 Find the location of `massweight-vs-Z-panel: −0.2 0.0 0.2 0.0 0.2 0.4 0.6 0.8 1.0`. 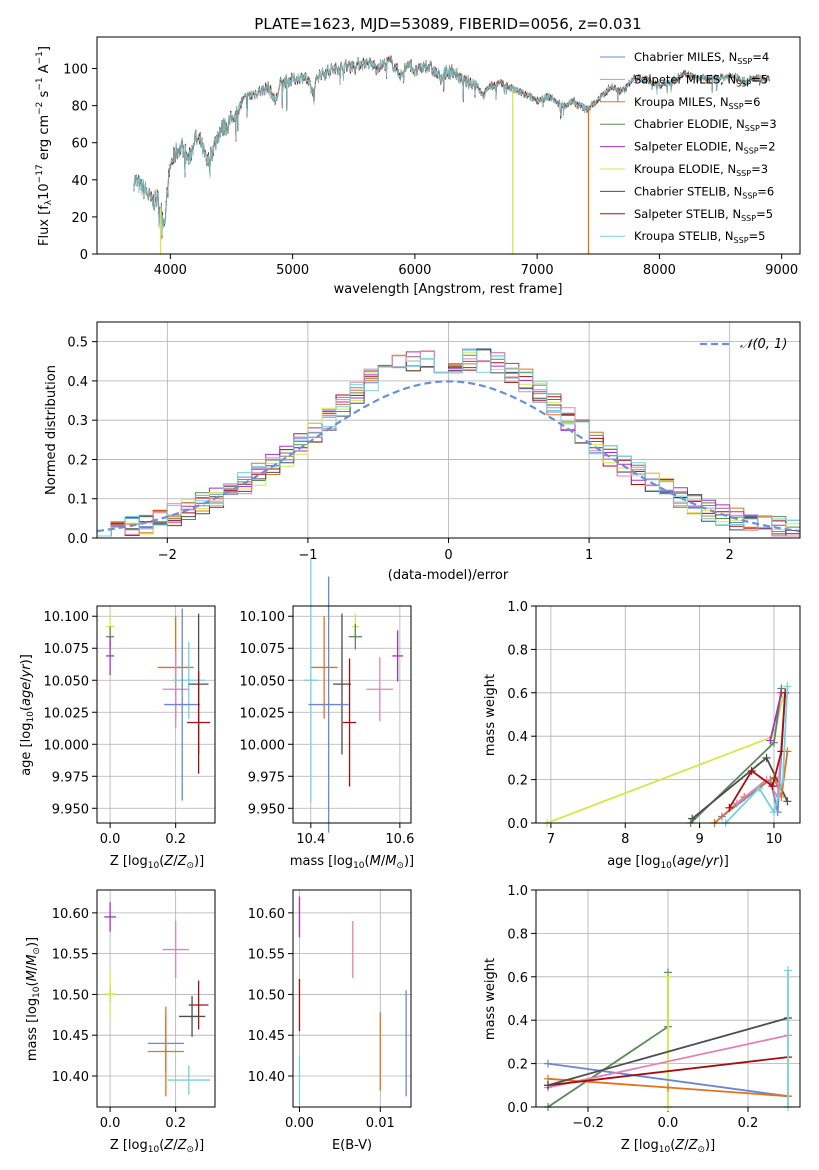

massweight-vs-Z-panel: −0.2 0.0 0.2 0.0 0.2 0.4 0.6 0.8 1.0 is located at coordinates (654, 1007).